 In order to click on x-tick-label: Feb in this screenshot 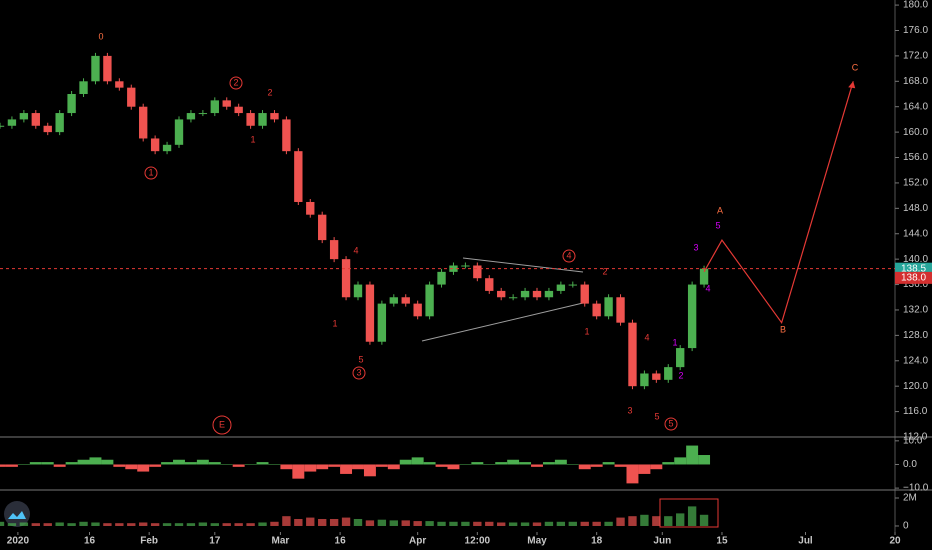, I will do `click(149, 541)`.